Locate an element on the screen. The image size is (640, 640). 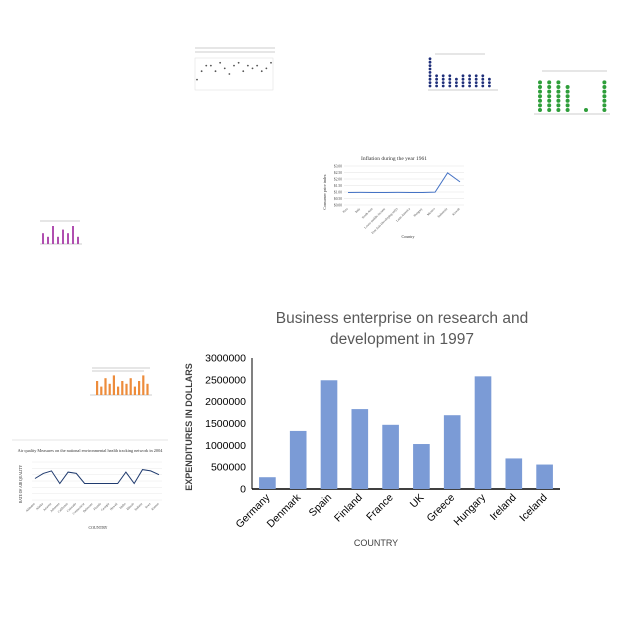
y-tick-label: $2.50 is located at coordinates (338, 173).